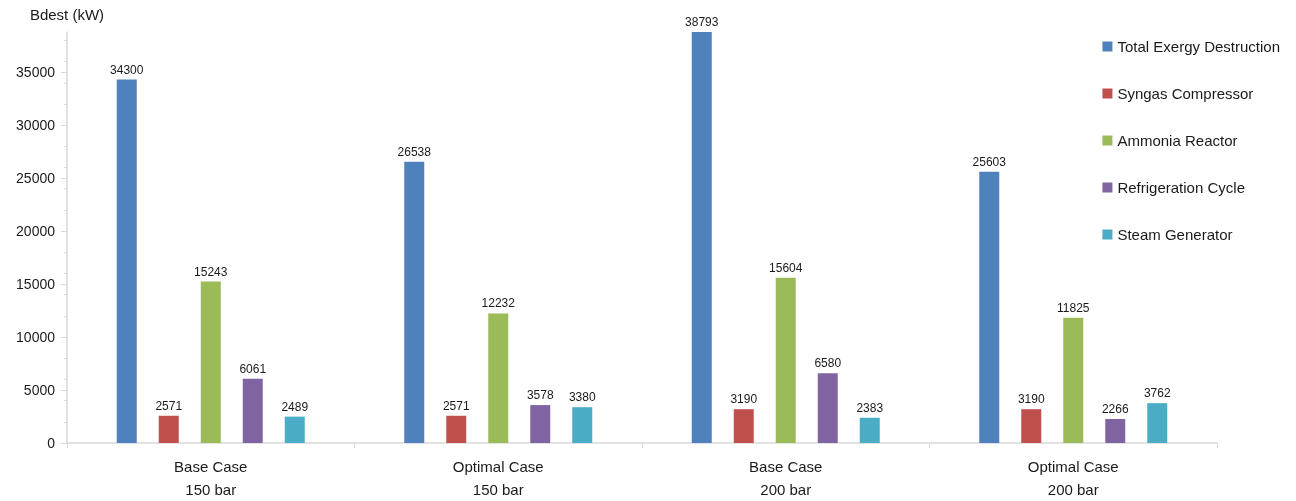 Image resolution: width=1296 pixels, height=501 pixels. I want to click on data-label: 2266, so click(1115, 408).